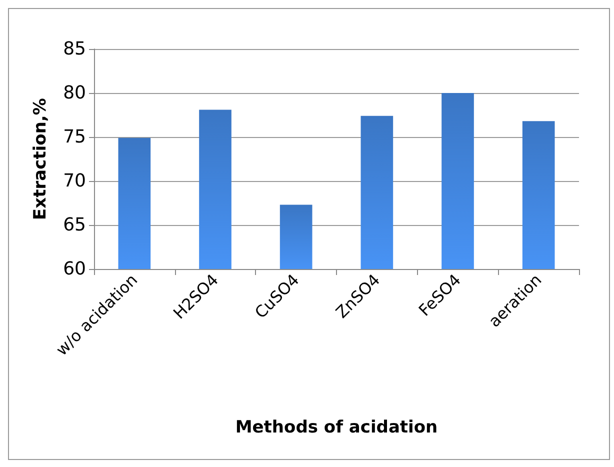 This screenshot has height=467, width=614. Describe the element at coordinates (74, 93) in the screenshot. I see `y-tick-label: 80` at that location.